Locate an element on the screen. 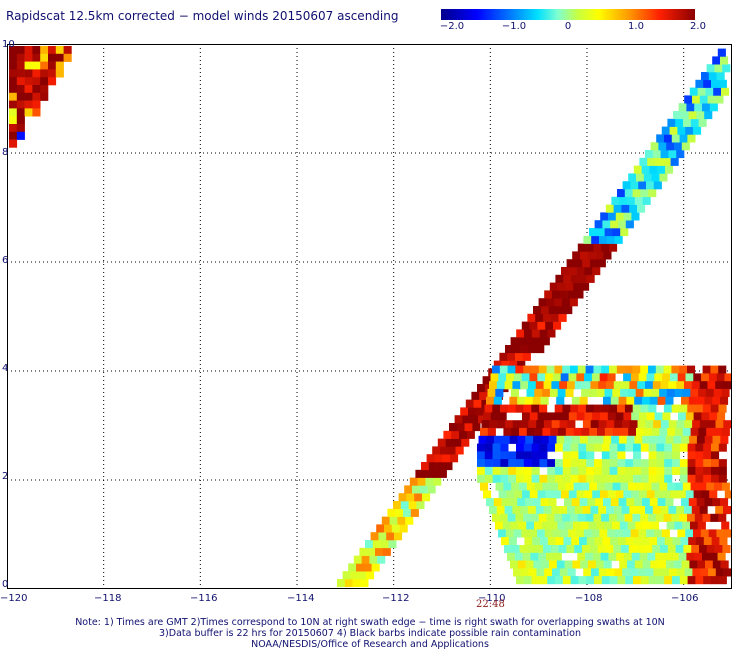 This screenshot has width=740, height=650. x-tick-label: −118 is located at coordinates (108, 598).